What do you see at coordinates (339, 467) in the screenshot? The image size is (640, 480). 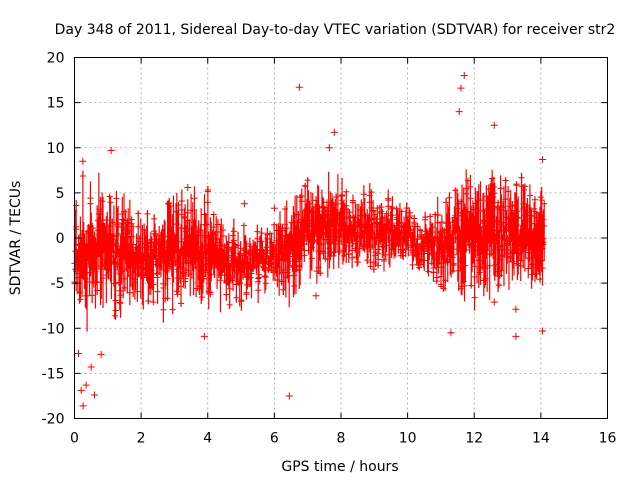 I see `x-axis-label: GPS time / hours` at bounding box center [339, 467].